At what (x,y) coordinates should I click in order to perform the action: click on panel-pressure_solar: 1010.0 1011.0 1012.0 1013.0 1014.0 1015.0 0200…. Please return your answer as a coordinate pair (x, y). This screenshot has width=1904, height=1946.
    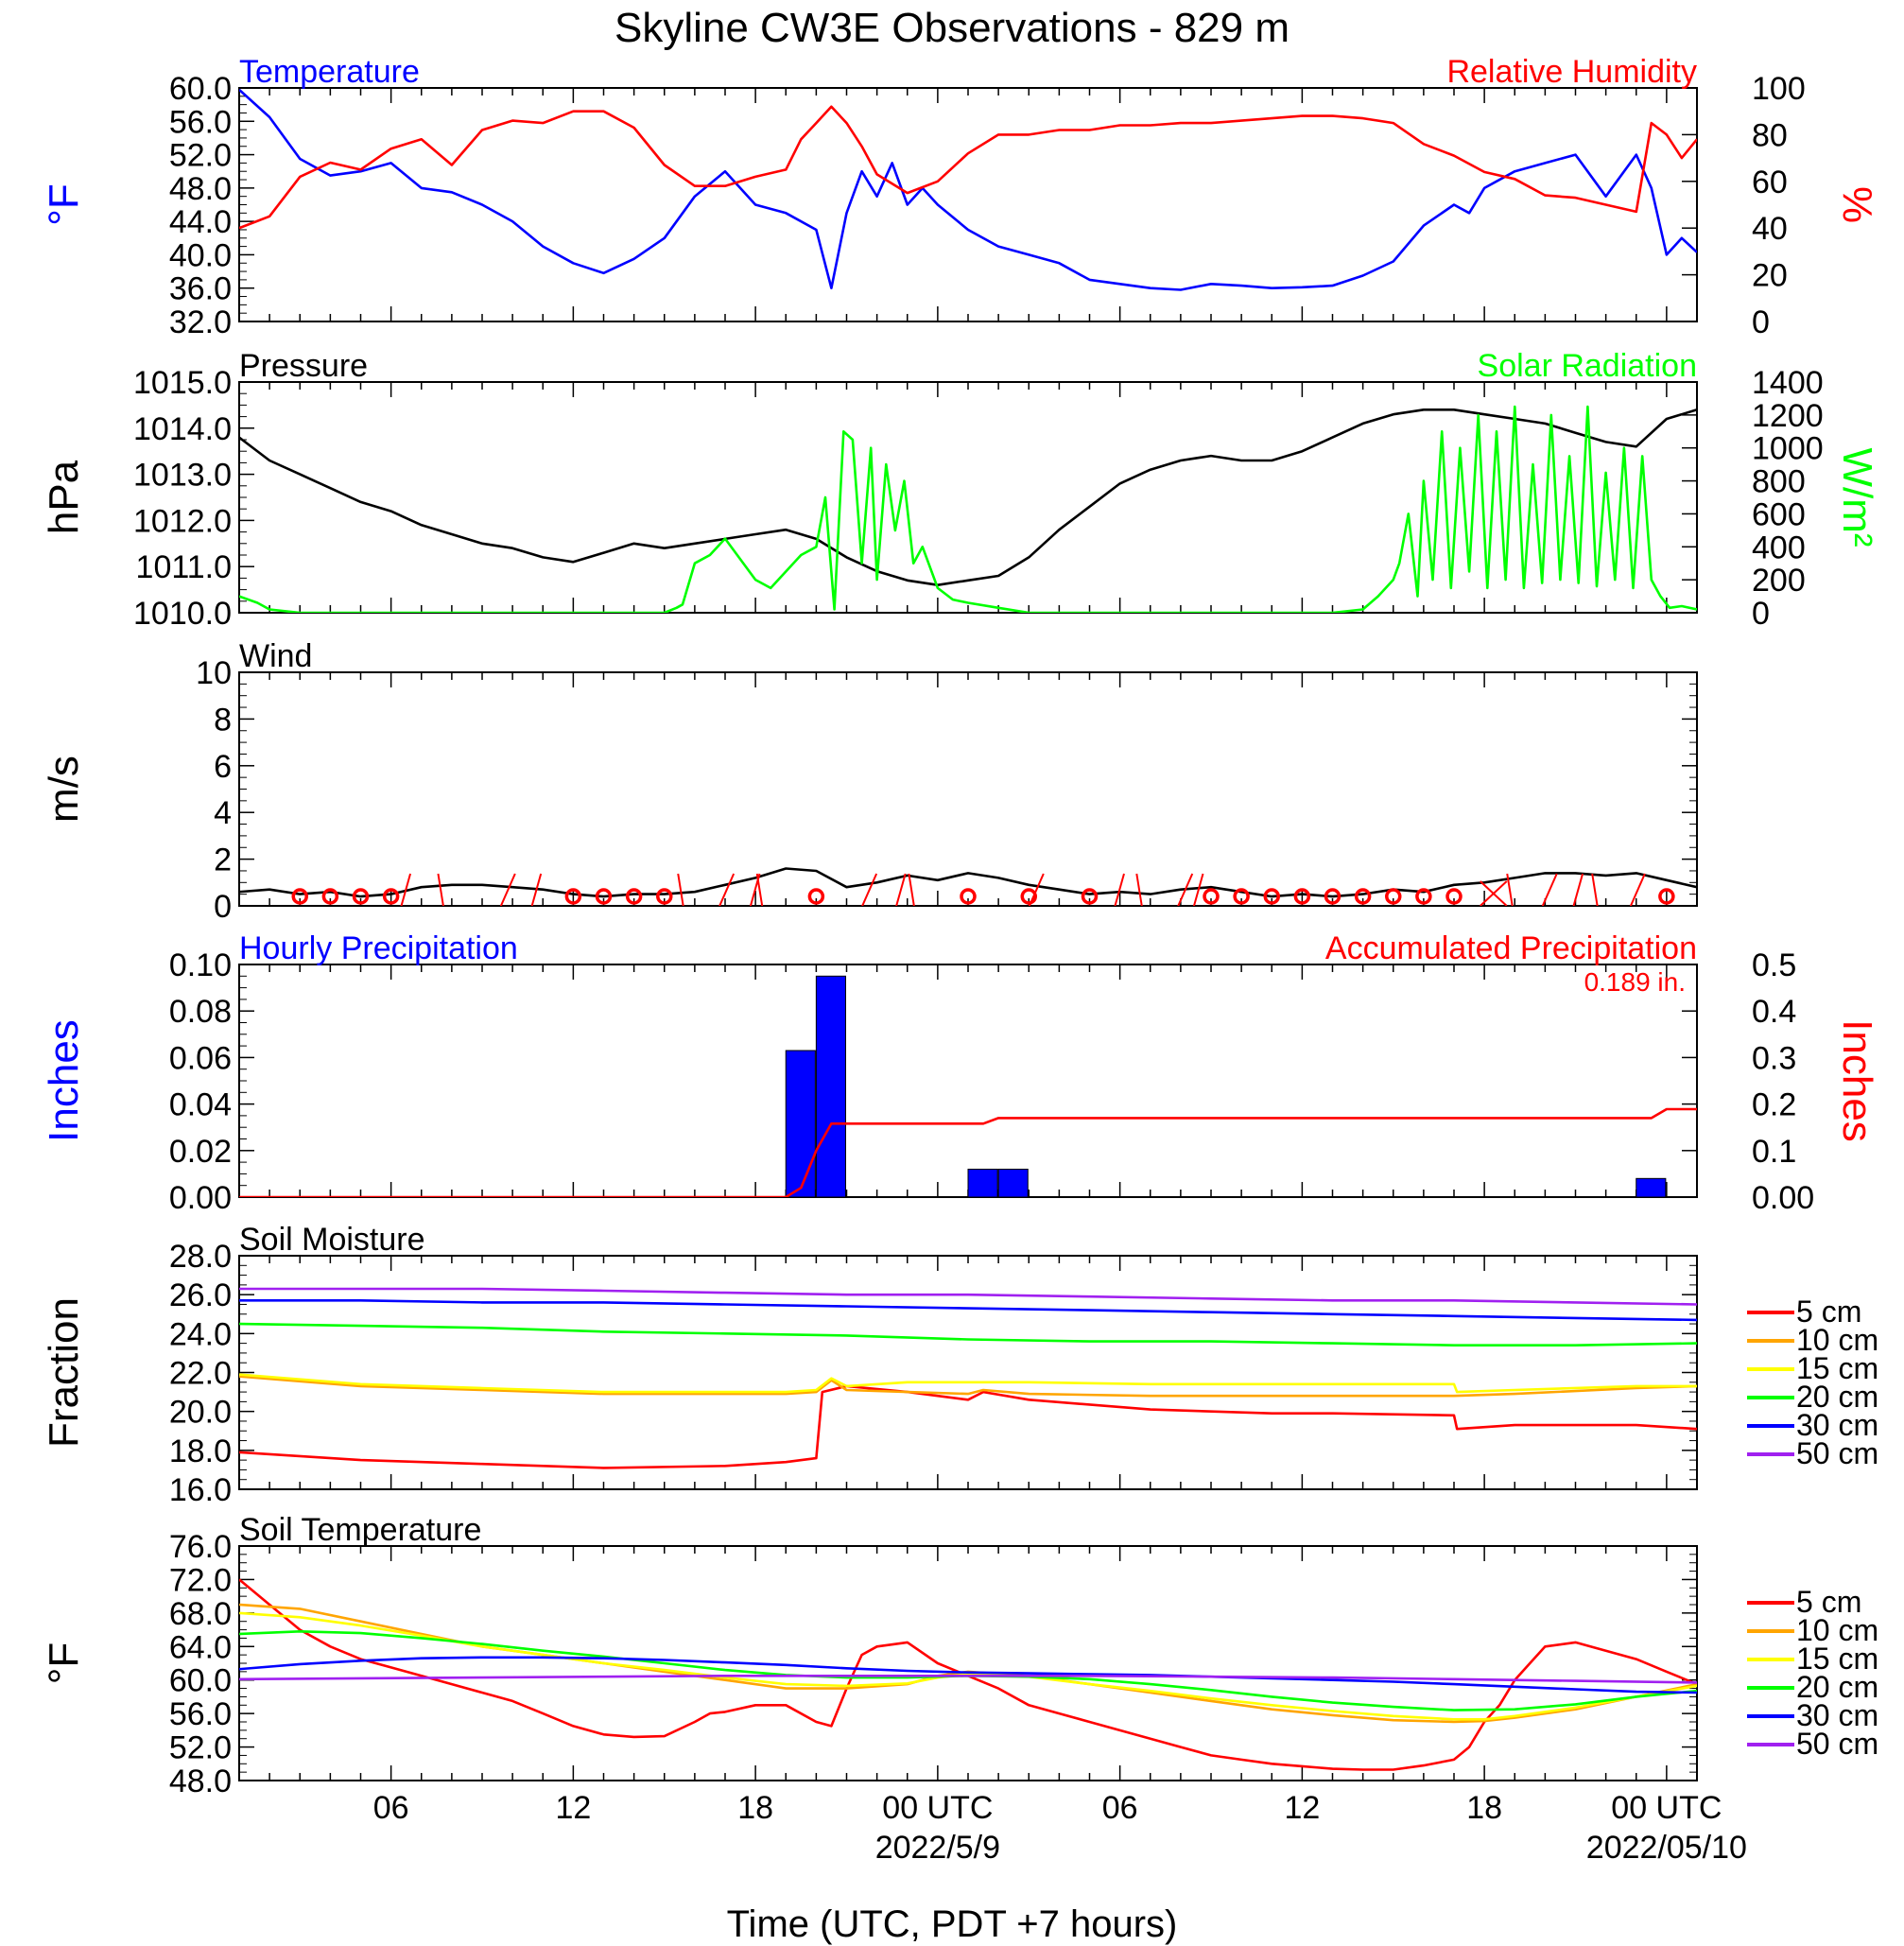
    Looking at the image, I should click on (960, 490).